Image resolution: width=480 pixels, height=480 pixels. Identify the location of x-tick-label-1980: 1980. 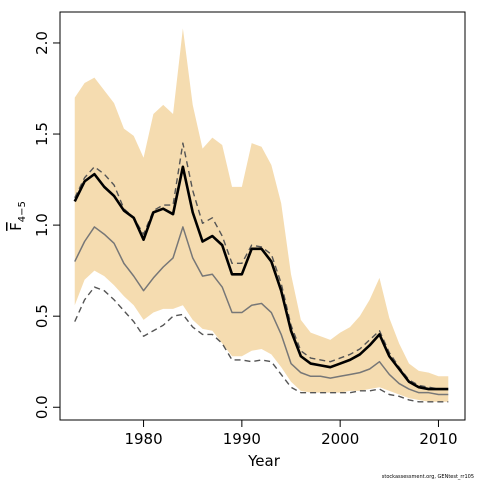
(143, 439).